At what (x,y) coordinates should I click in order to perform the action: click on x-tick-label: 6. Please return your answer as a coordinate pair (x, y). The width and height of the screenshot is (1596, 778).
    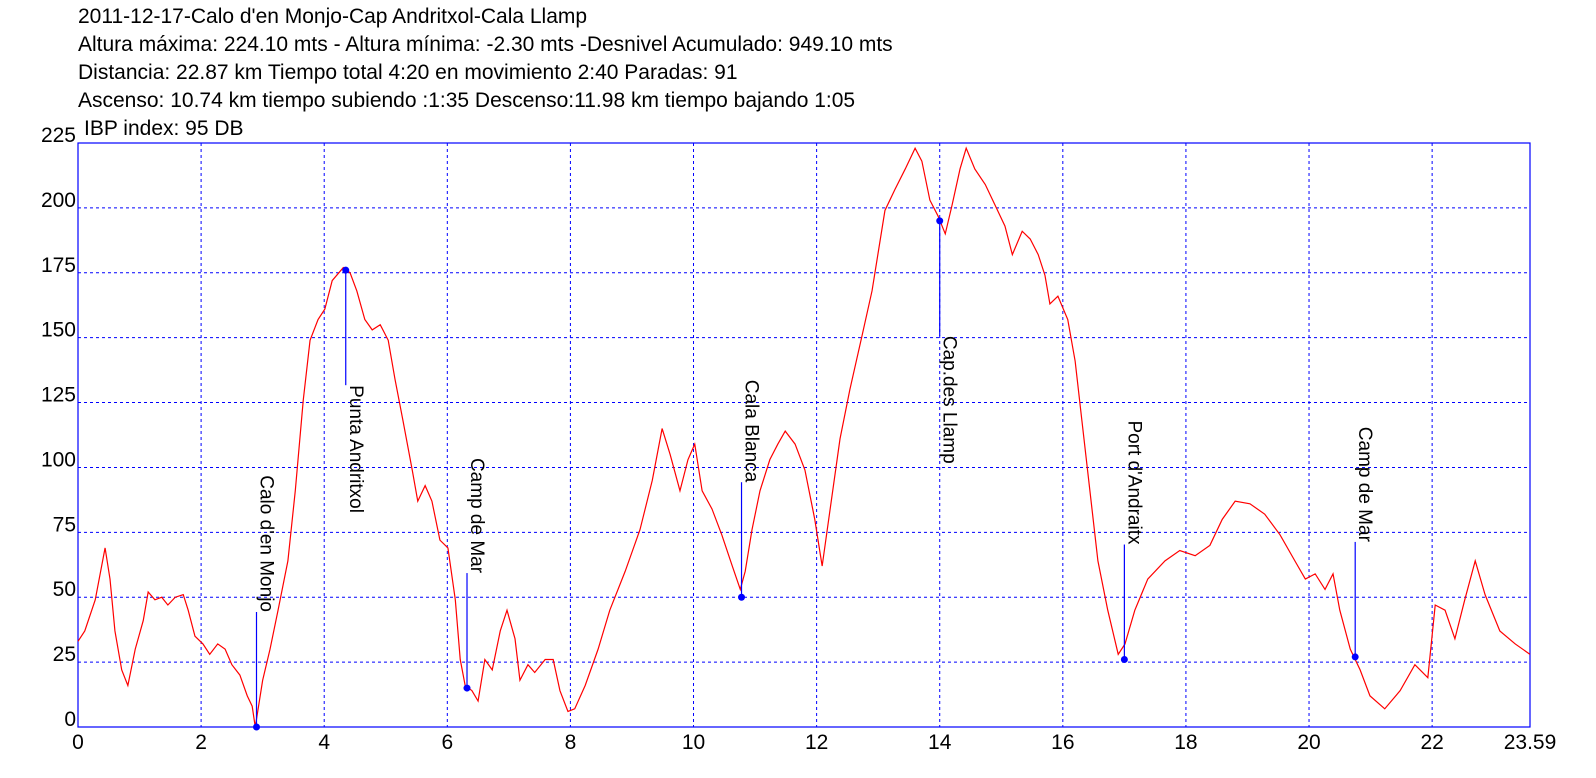
    Looking at the image, I should click on (447, 742).